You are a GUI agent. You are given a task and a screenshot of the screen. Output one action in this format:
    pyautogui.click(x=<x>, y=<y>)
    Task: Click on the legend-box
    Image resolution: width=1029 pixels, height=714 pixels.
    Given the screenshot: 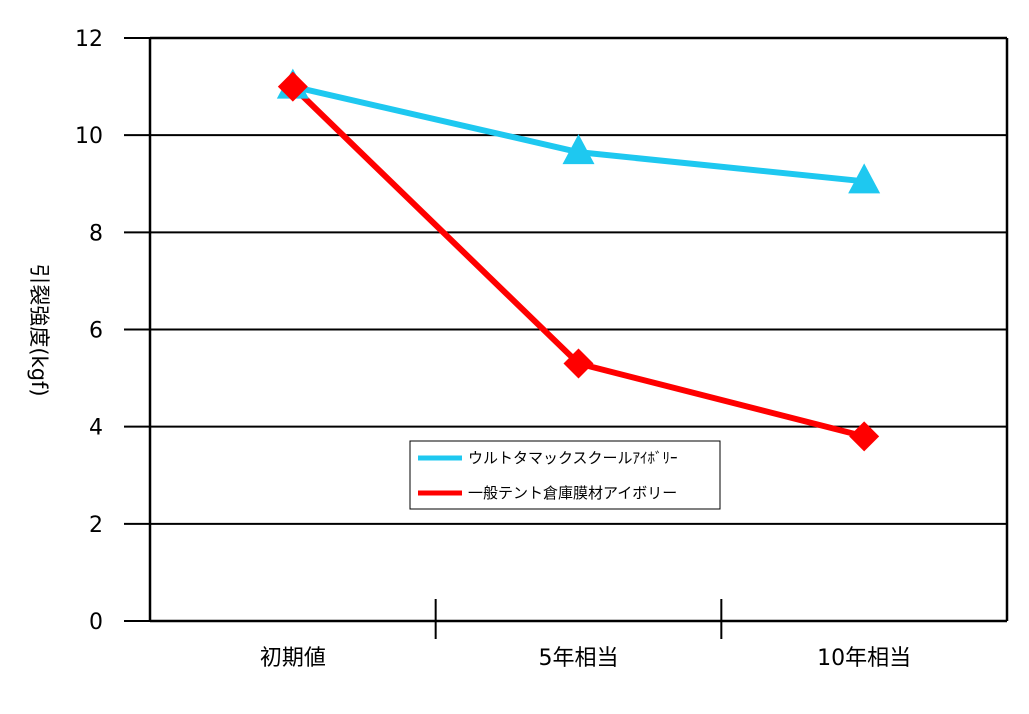 What is the action you would take?
    pyautogui.click(x=565, y=475)
    